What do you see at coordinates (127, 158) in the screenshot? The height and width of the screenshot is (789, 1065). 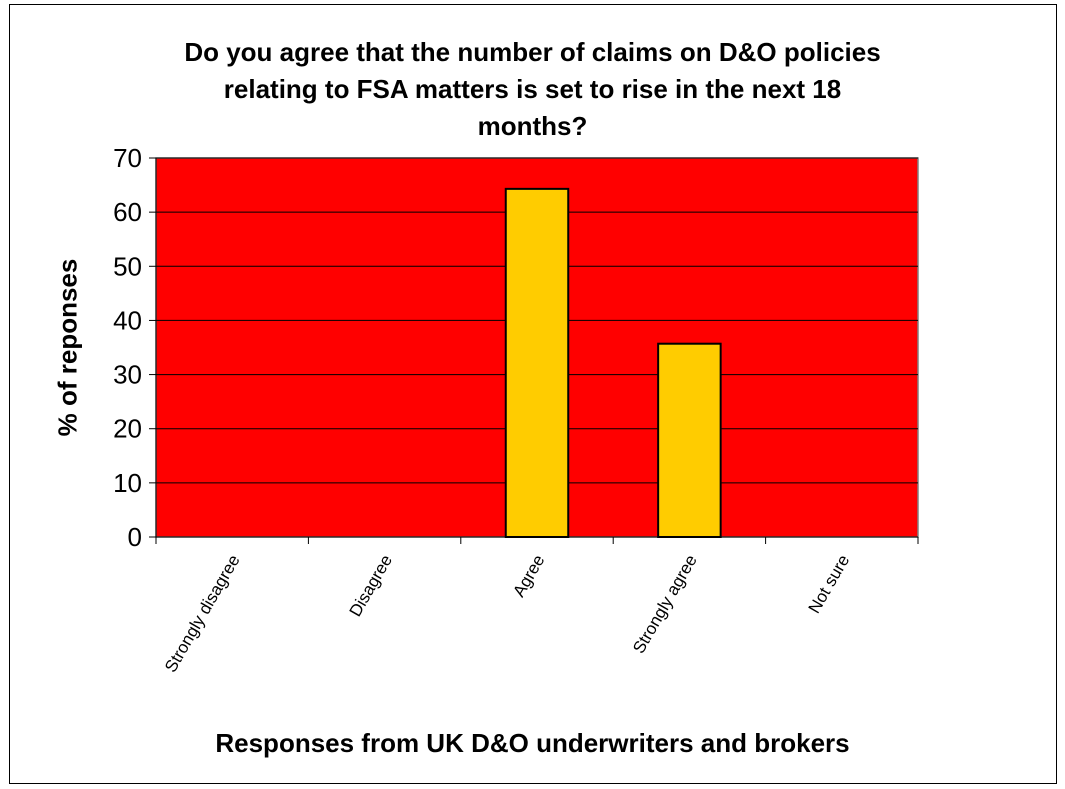 I see `y-tick-label: 70` at bounding box center [127, 158].